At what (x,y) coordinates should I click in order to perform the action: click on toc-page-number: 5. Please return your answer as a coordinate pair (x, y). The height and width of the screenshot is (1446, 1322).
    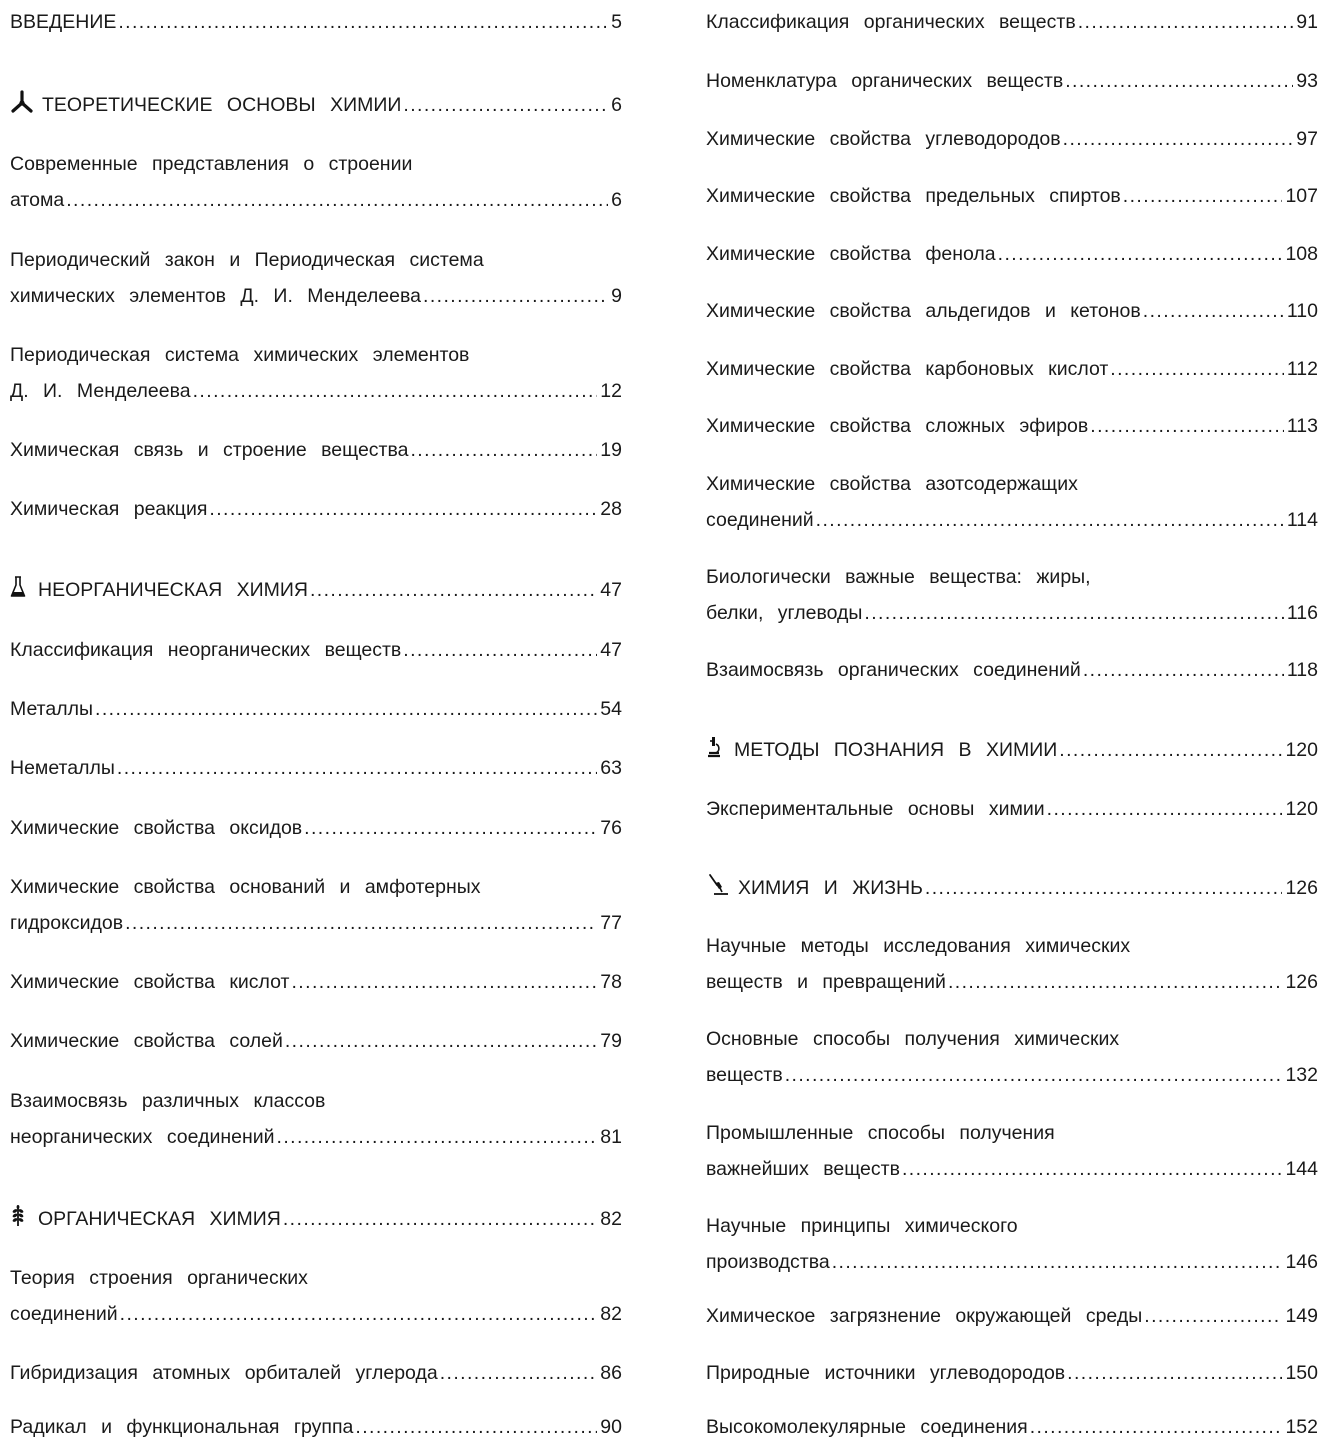
    Looking at the image, I should click on (616, 22).